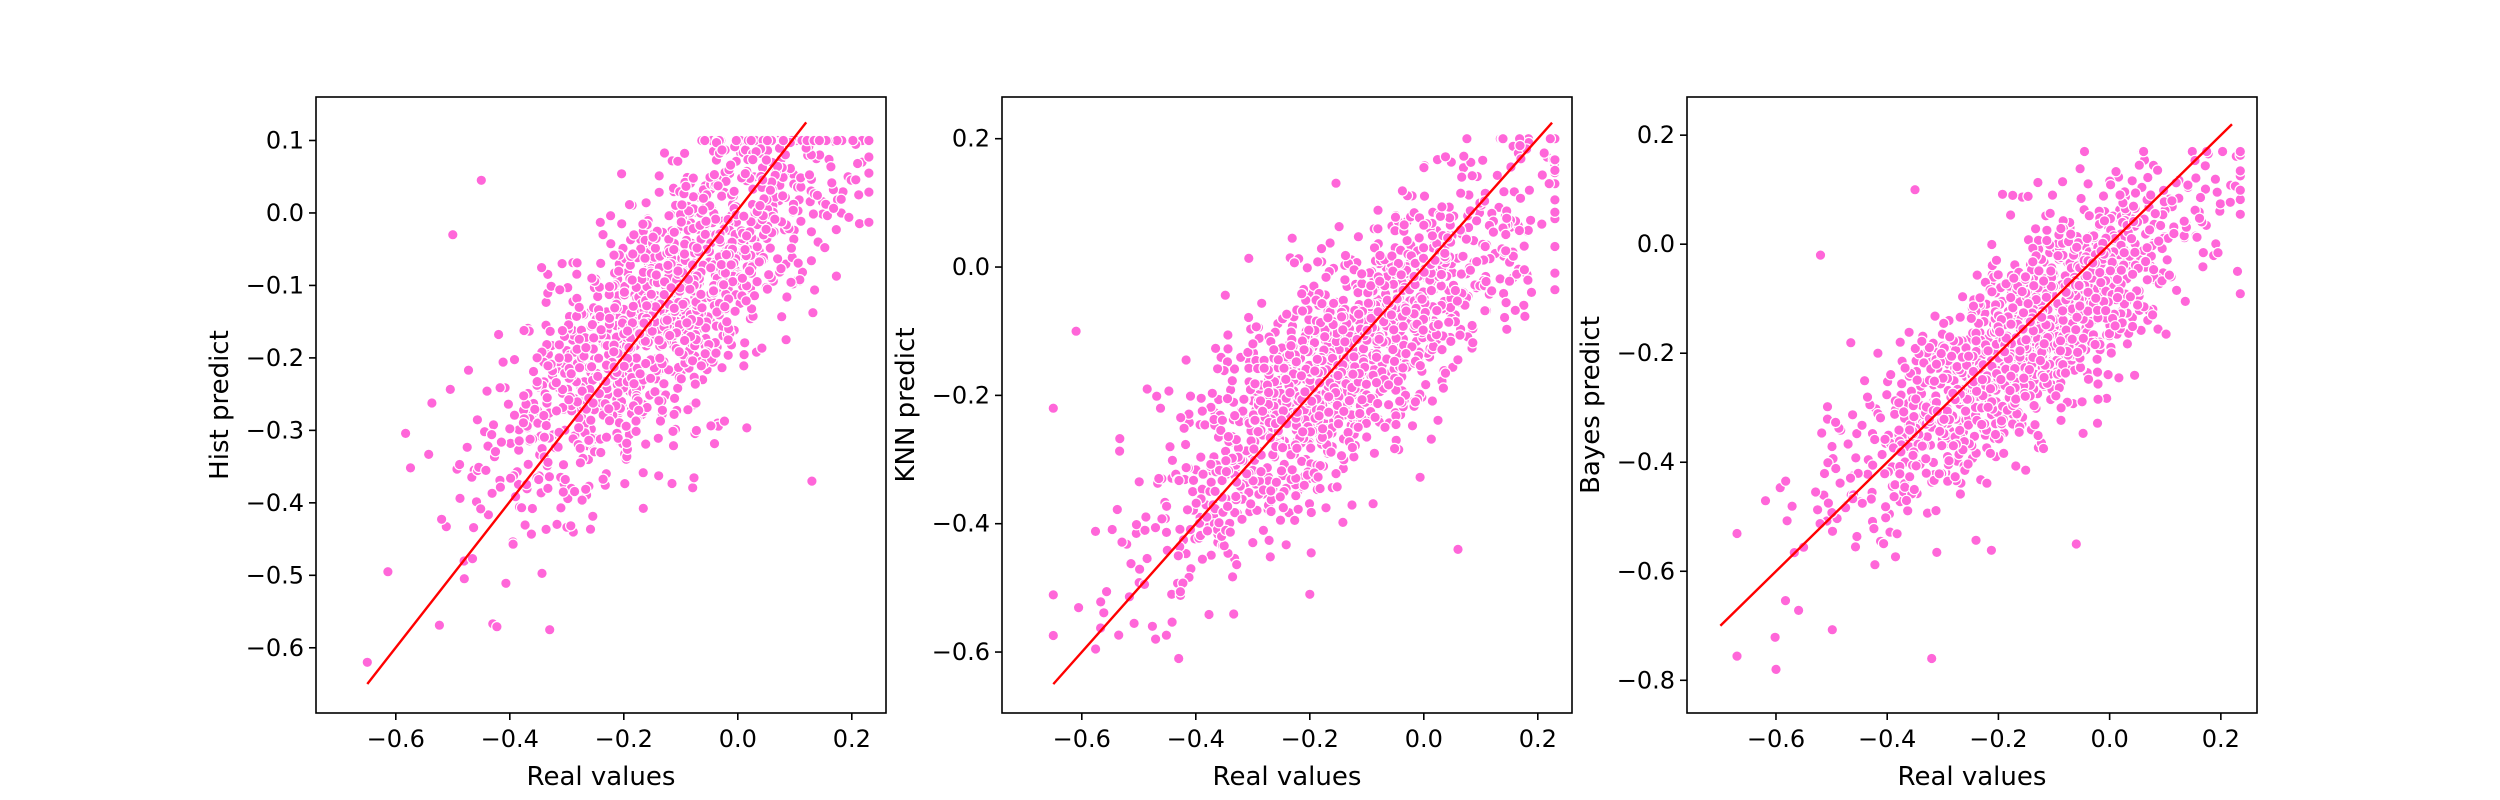  Describe the element at coordinates (275, 503) in the screenshot. I see `hist-y-tick-label: −0.4` at that location.